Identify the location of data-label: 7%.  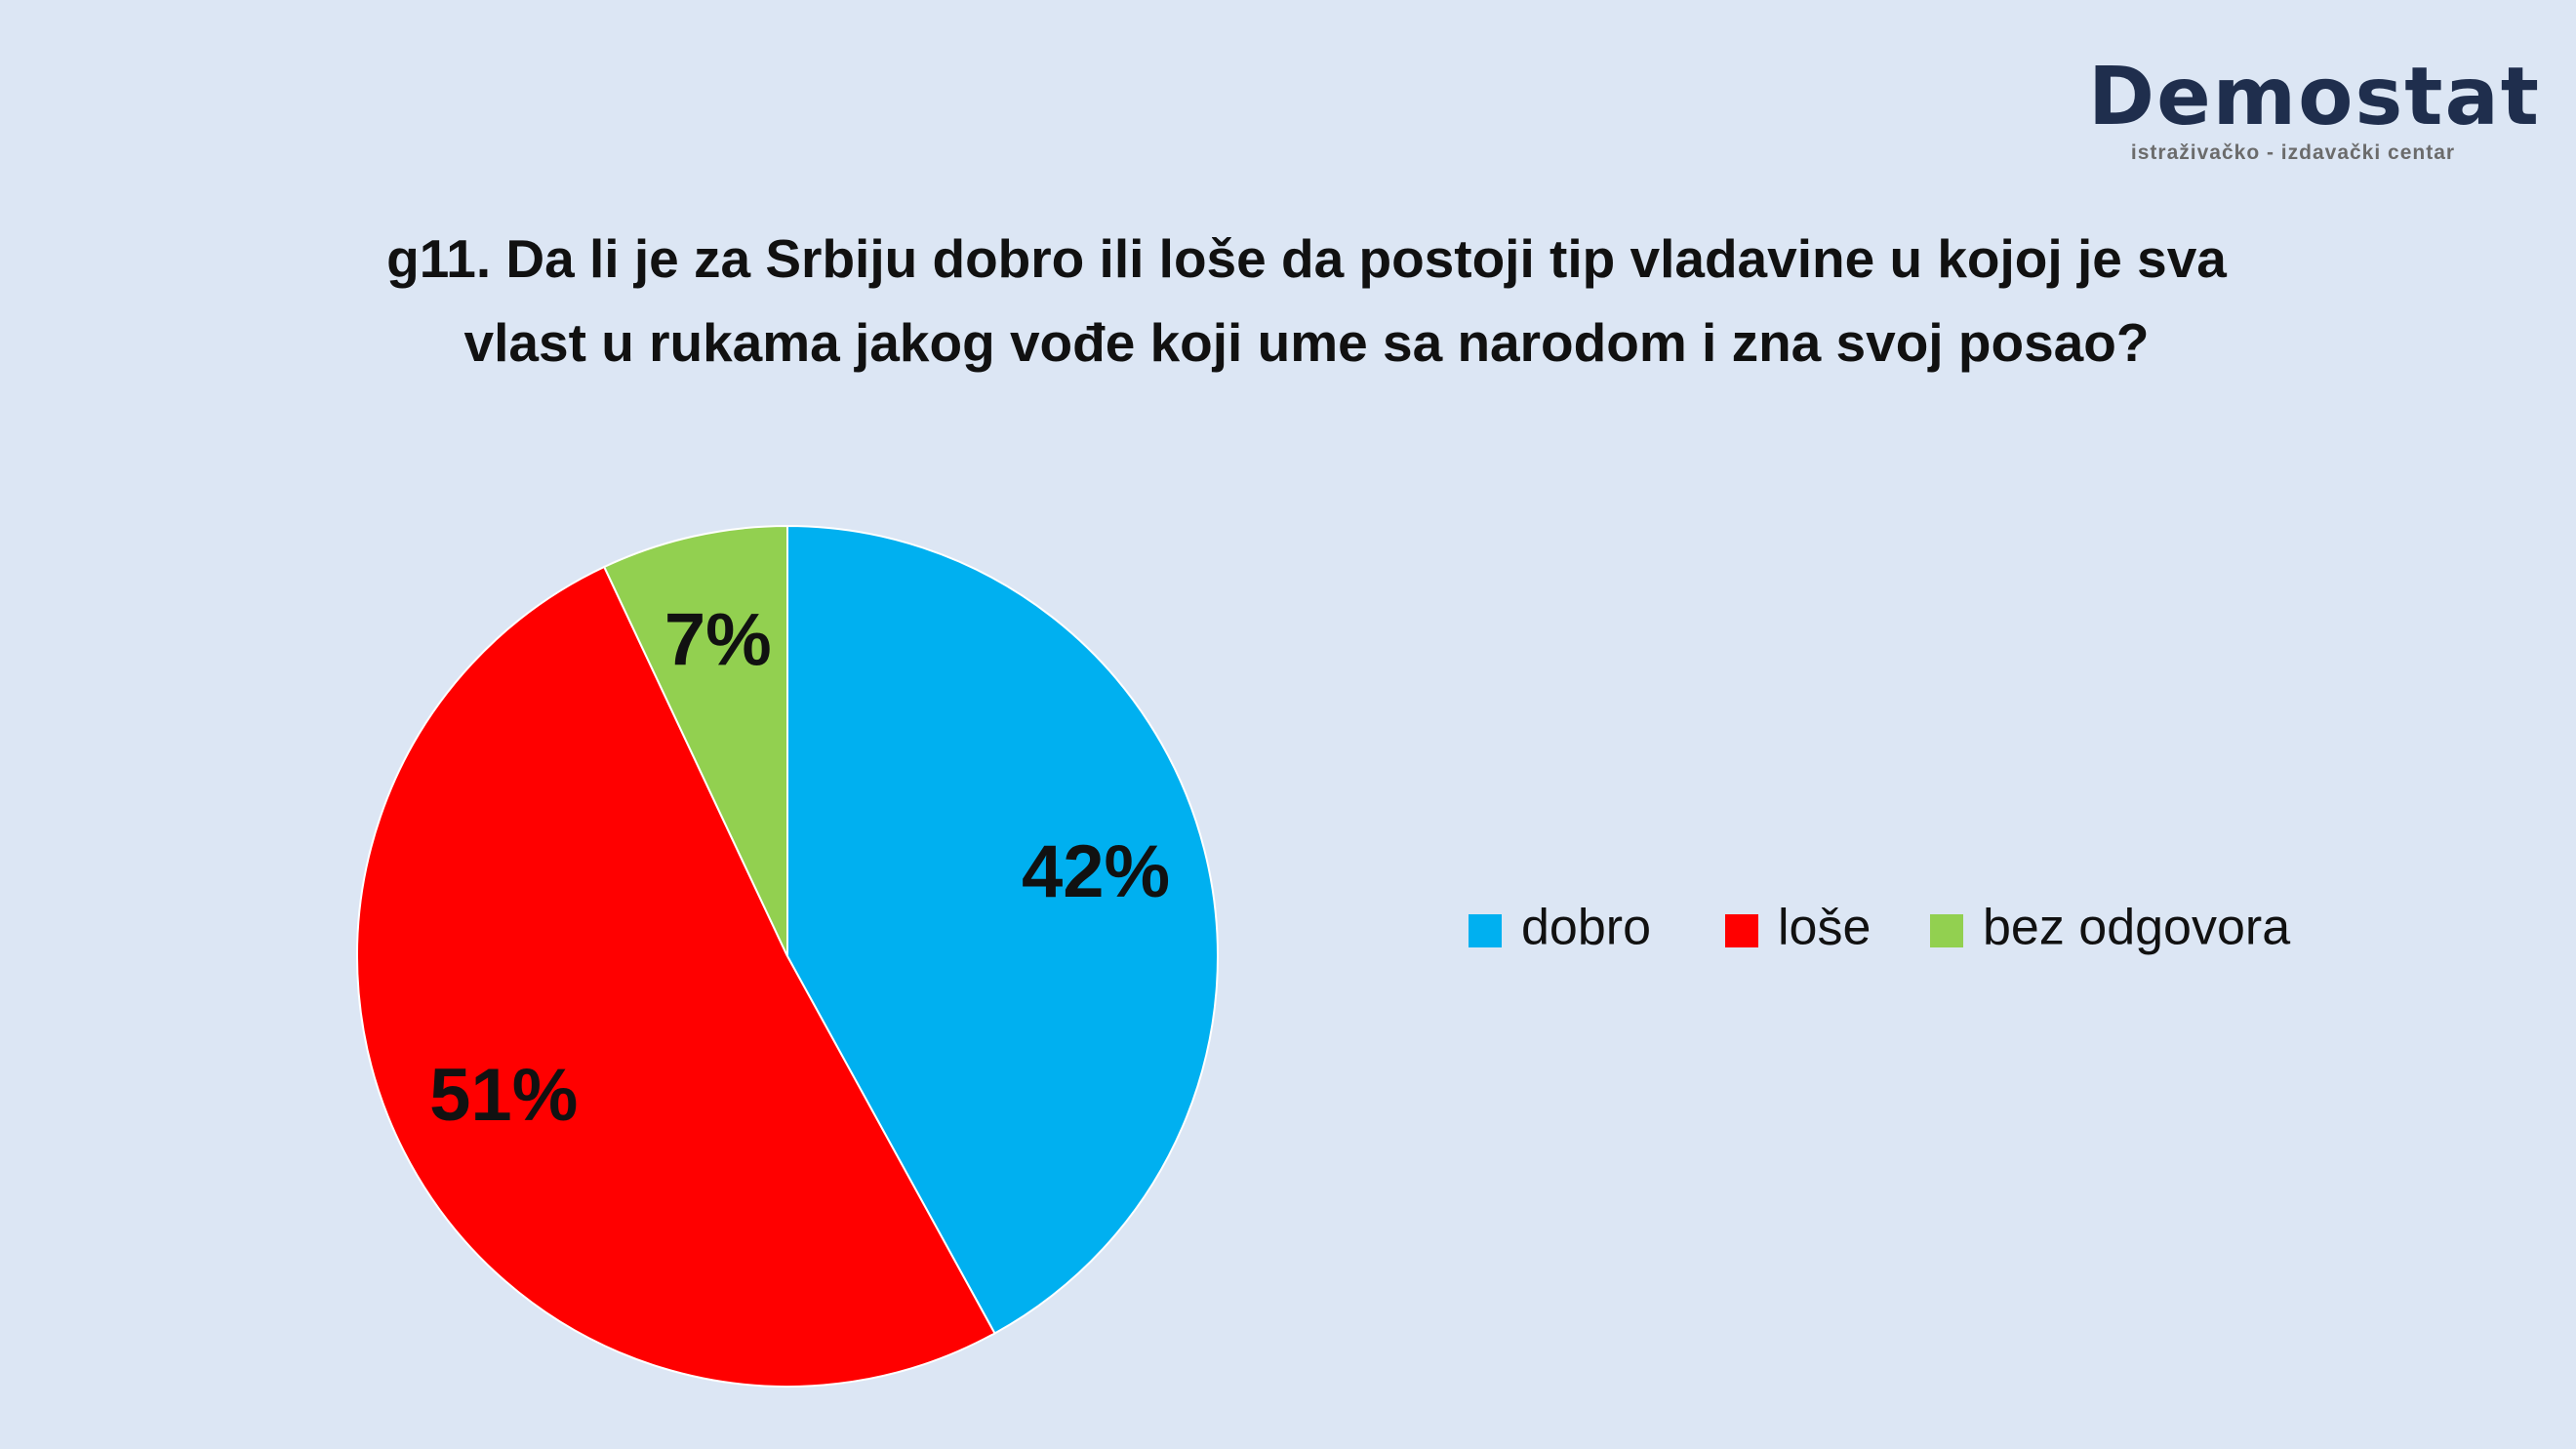
(718, 640).